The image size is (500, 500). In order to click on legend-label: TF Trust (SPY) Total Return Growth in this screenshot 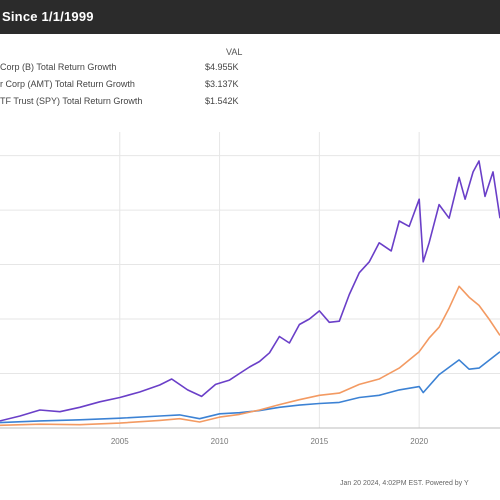, I will do `click(71, 101)`.